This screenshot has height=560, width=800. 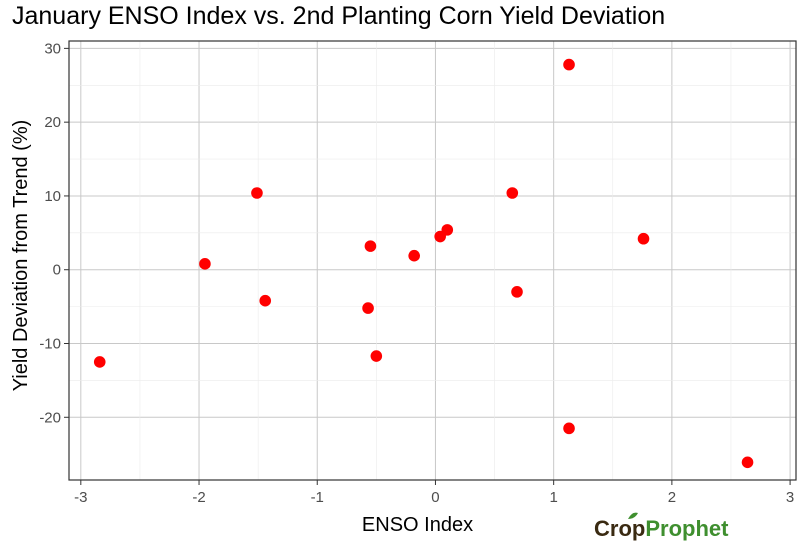 What do you see at coordinates (50, 417) in the screenshot?
I see `y-tick-label: -20` at bounding box center [50, 417].